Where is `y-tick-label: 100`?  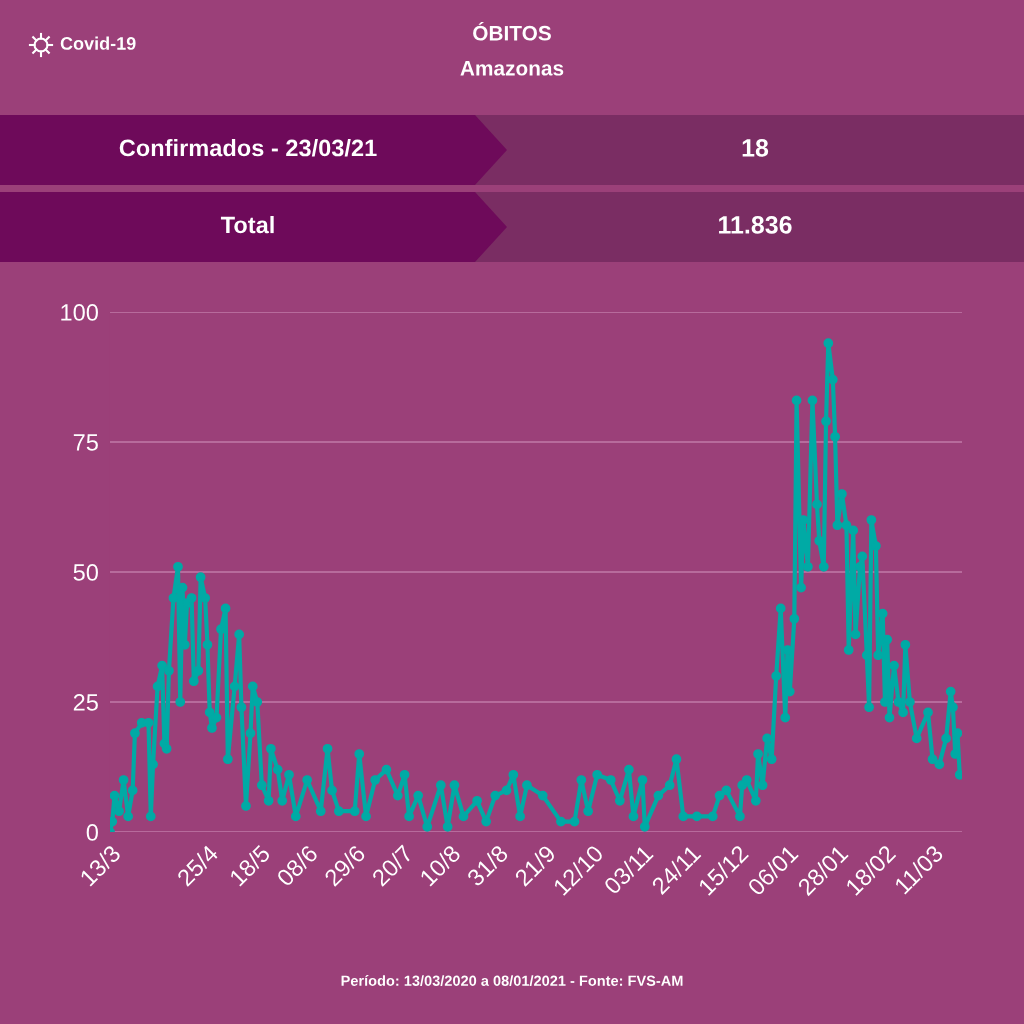 y-tick-label: 100 is located at coordinates (79, 312).